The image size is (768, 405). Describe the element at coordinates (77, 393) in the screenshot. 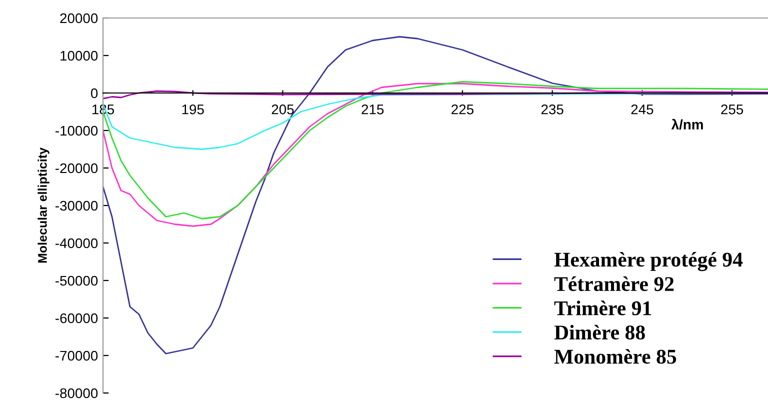

I see `y-tick-label: -80000` at that location.